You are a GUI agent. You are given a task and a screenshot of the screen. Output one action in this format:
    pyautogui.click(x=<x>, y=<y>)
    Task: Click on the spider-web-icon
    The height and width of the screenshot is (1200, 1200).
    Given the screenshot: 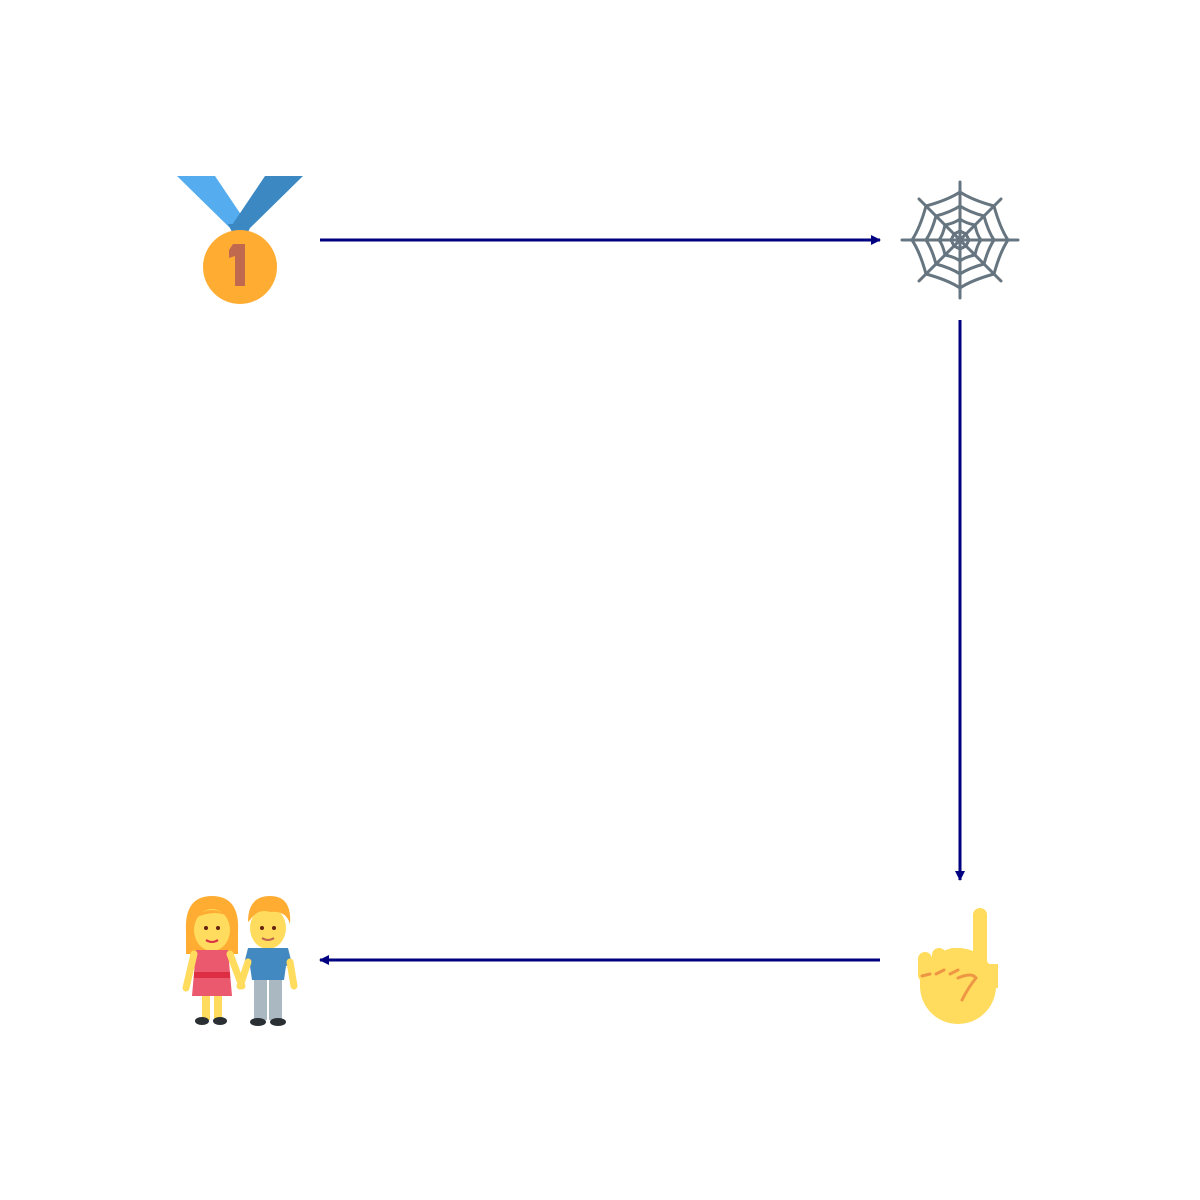 What is the action you would take?
    pyautogui.click(x=960, y=240)
    